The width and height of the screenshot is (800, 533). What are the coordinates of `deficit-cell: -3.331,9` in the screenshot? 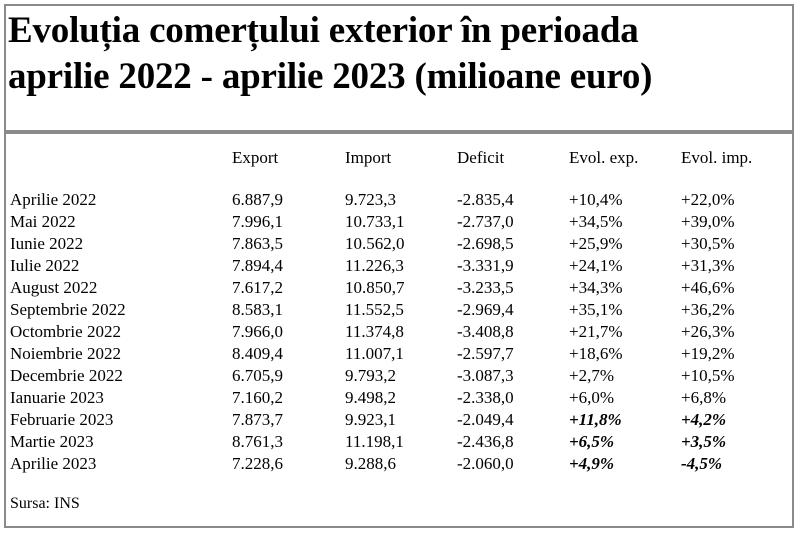 It's located at (485, 265).